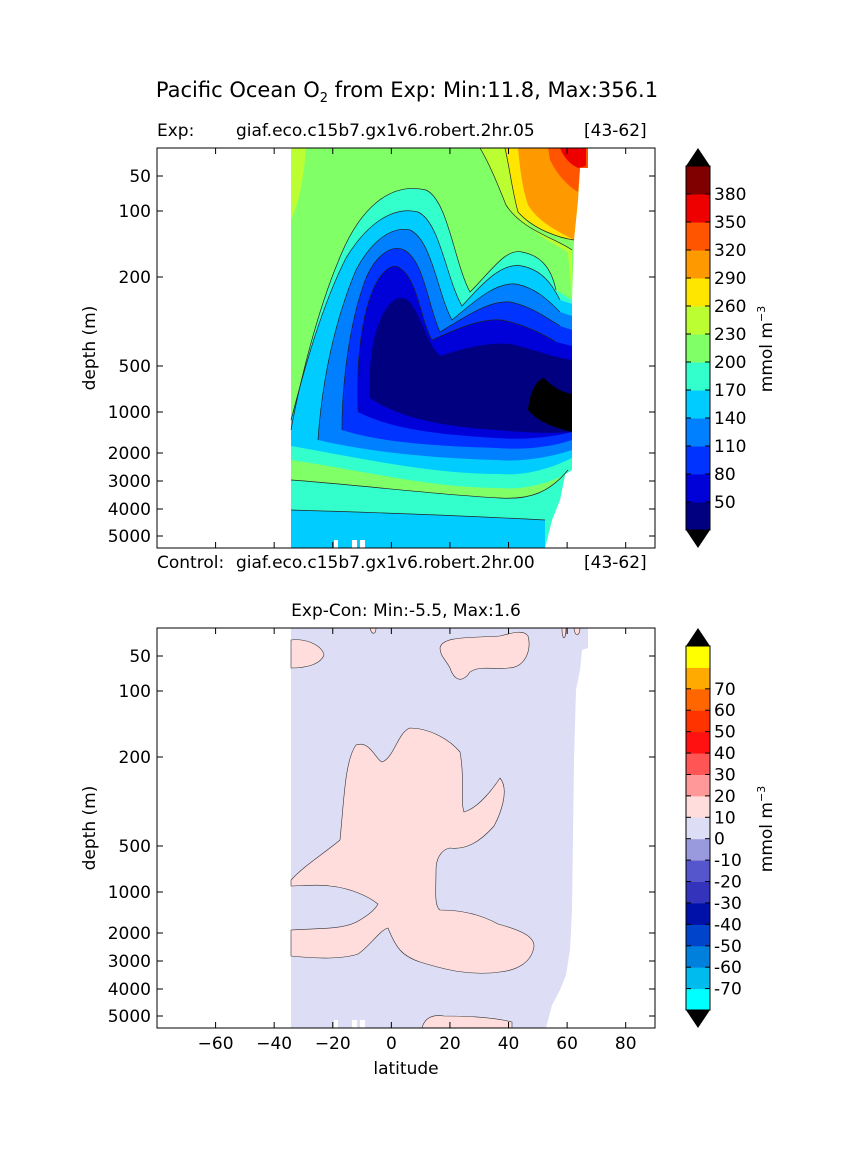 The height and width of the screenshot is (1158, 858). What do you see at coordinates (728, 904) in the screenshot?
I see `colorbar-tick-label: -30` at bounding box center [728, 904].